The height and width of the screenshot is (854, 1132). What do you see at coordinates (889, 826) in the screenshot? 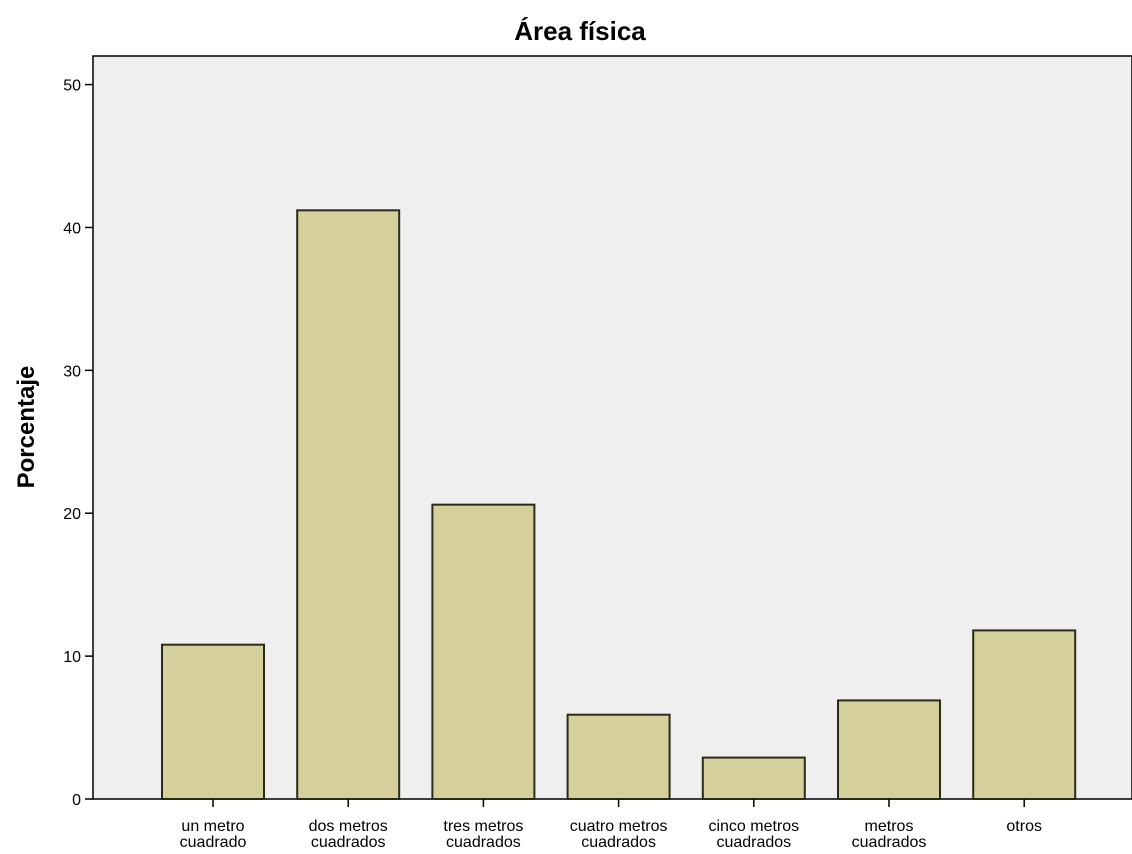
I see `x-tick-label: metros` at bounding box center [889, 826].